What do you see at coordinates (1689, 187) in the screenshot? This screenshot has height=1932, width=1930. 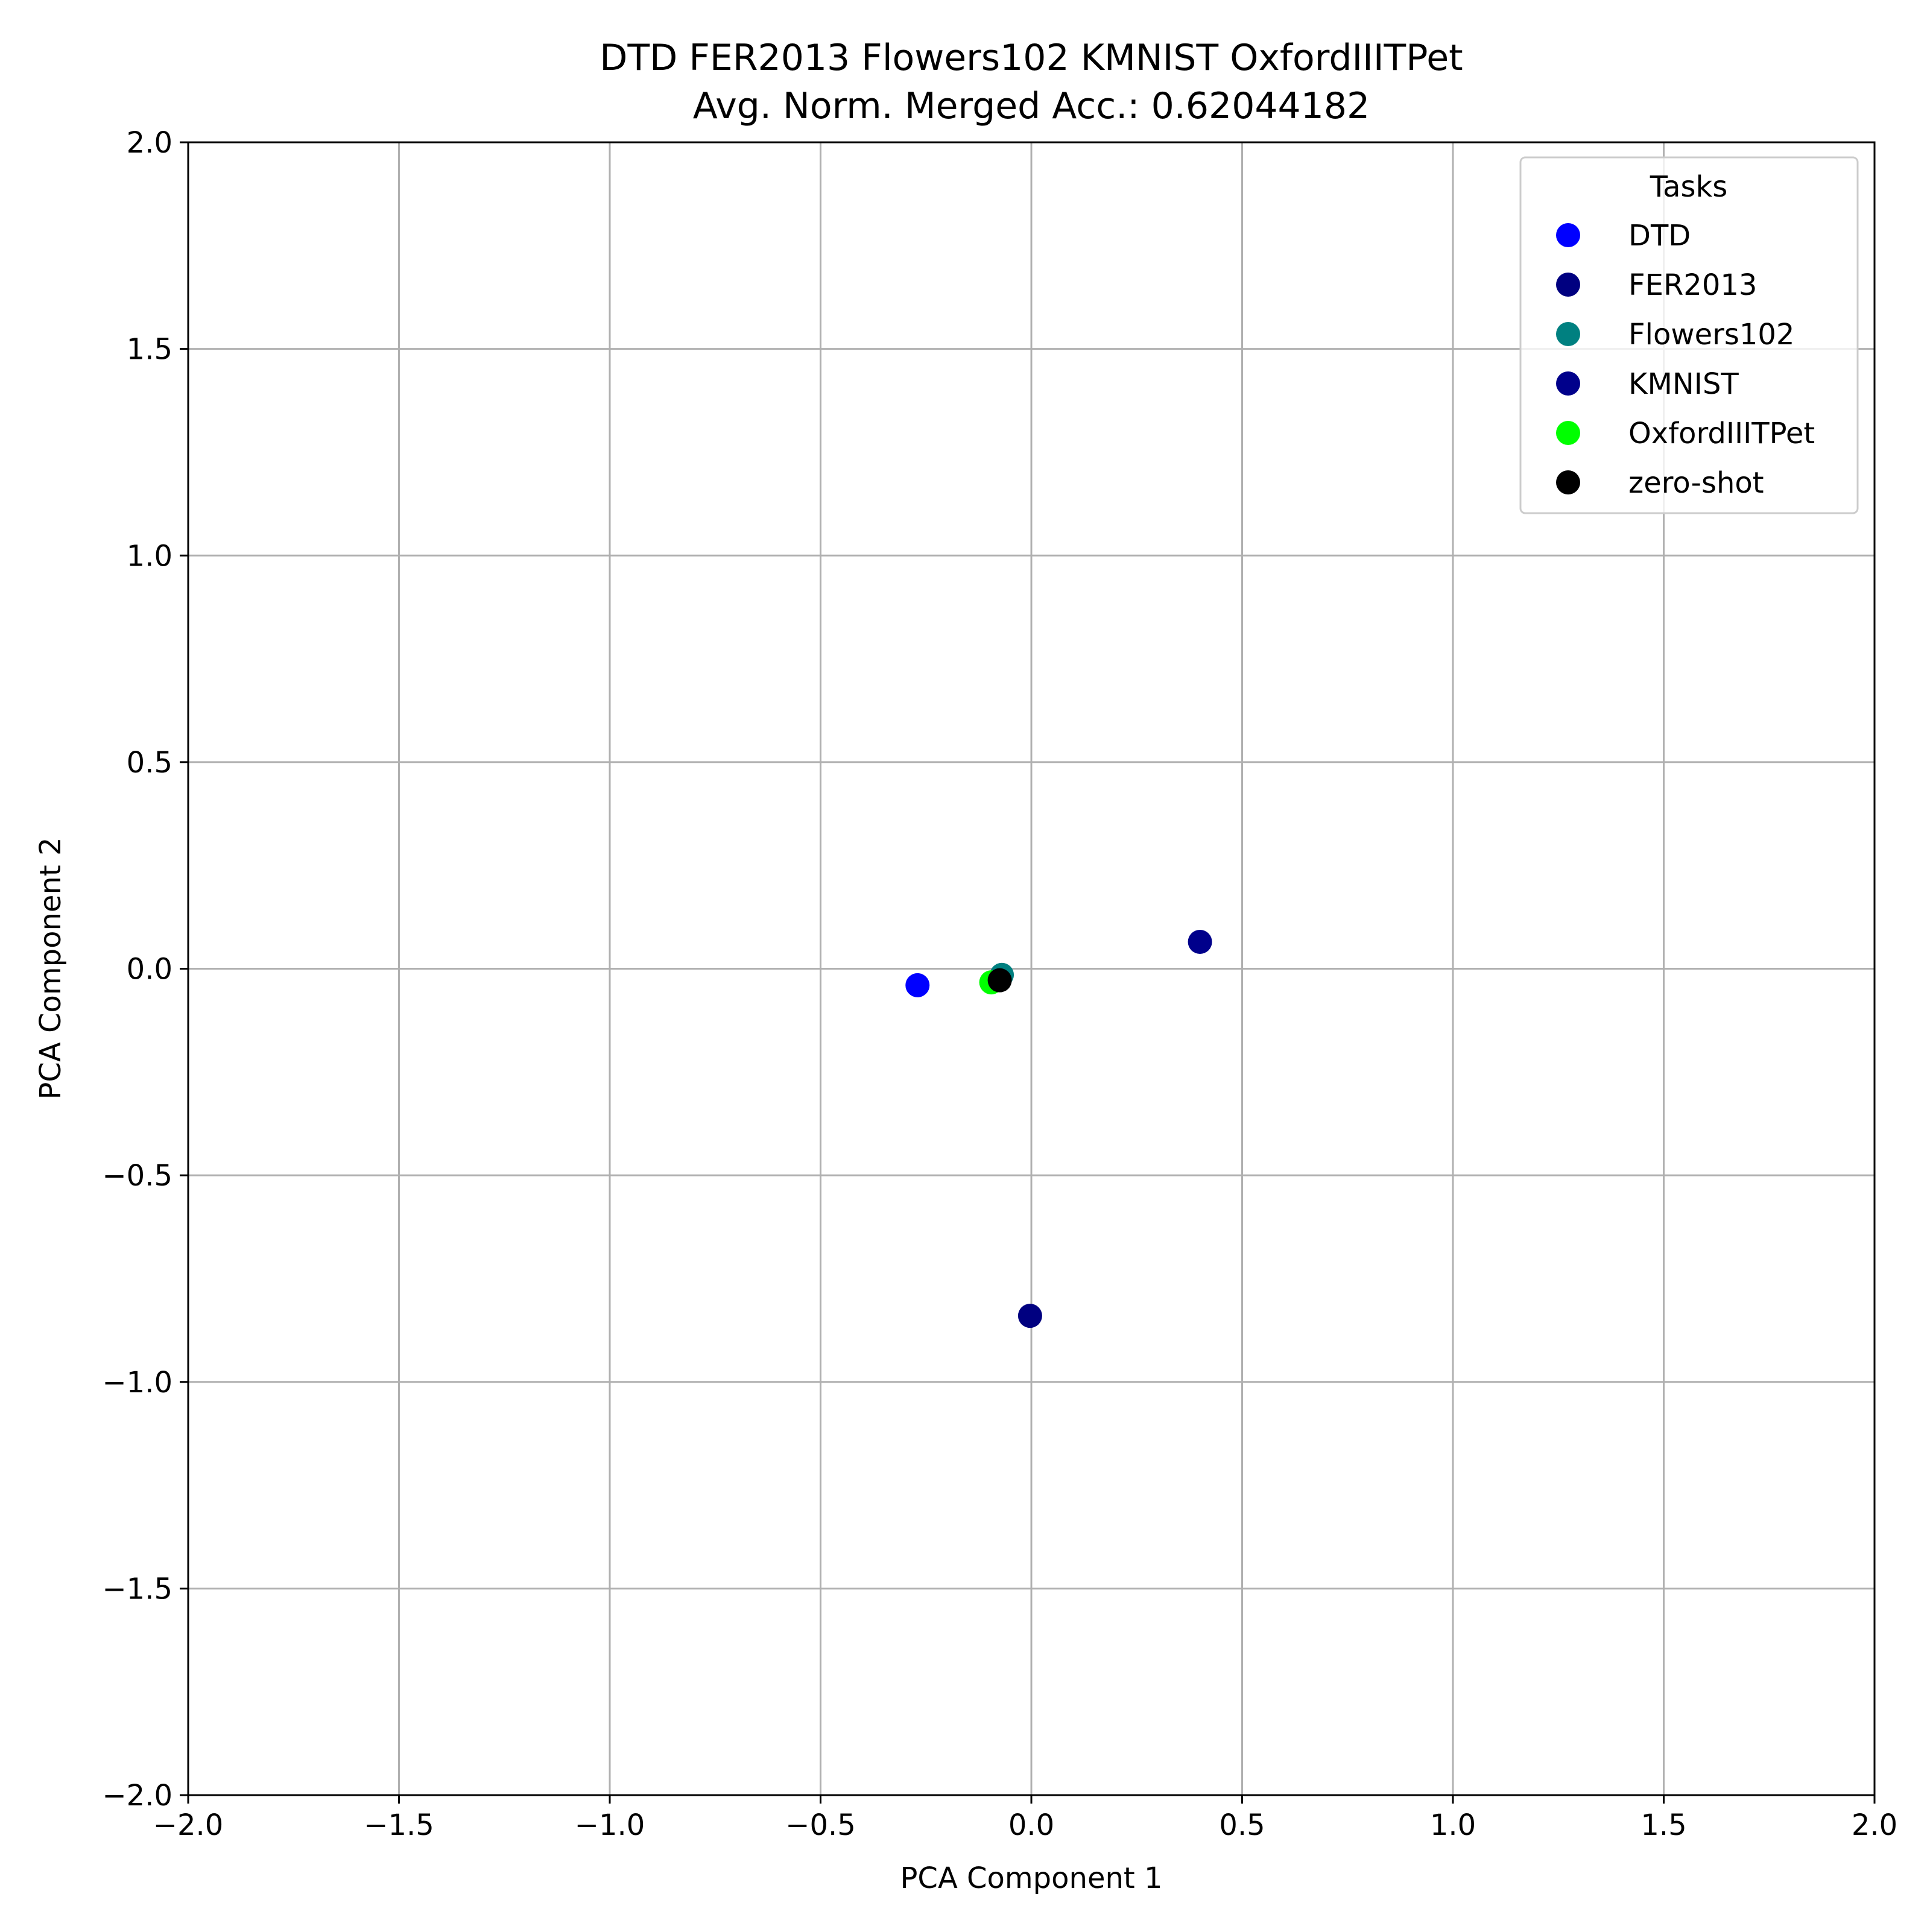 I see `legend-title: Tasks` at bounding box center [1689, 187].